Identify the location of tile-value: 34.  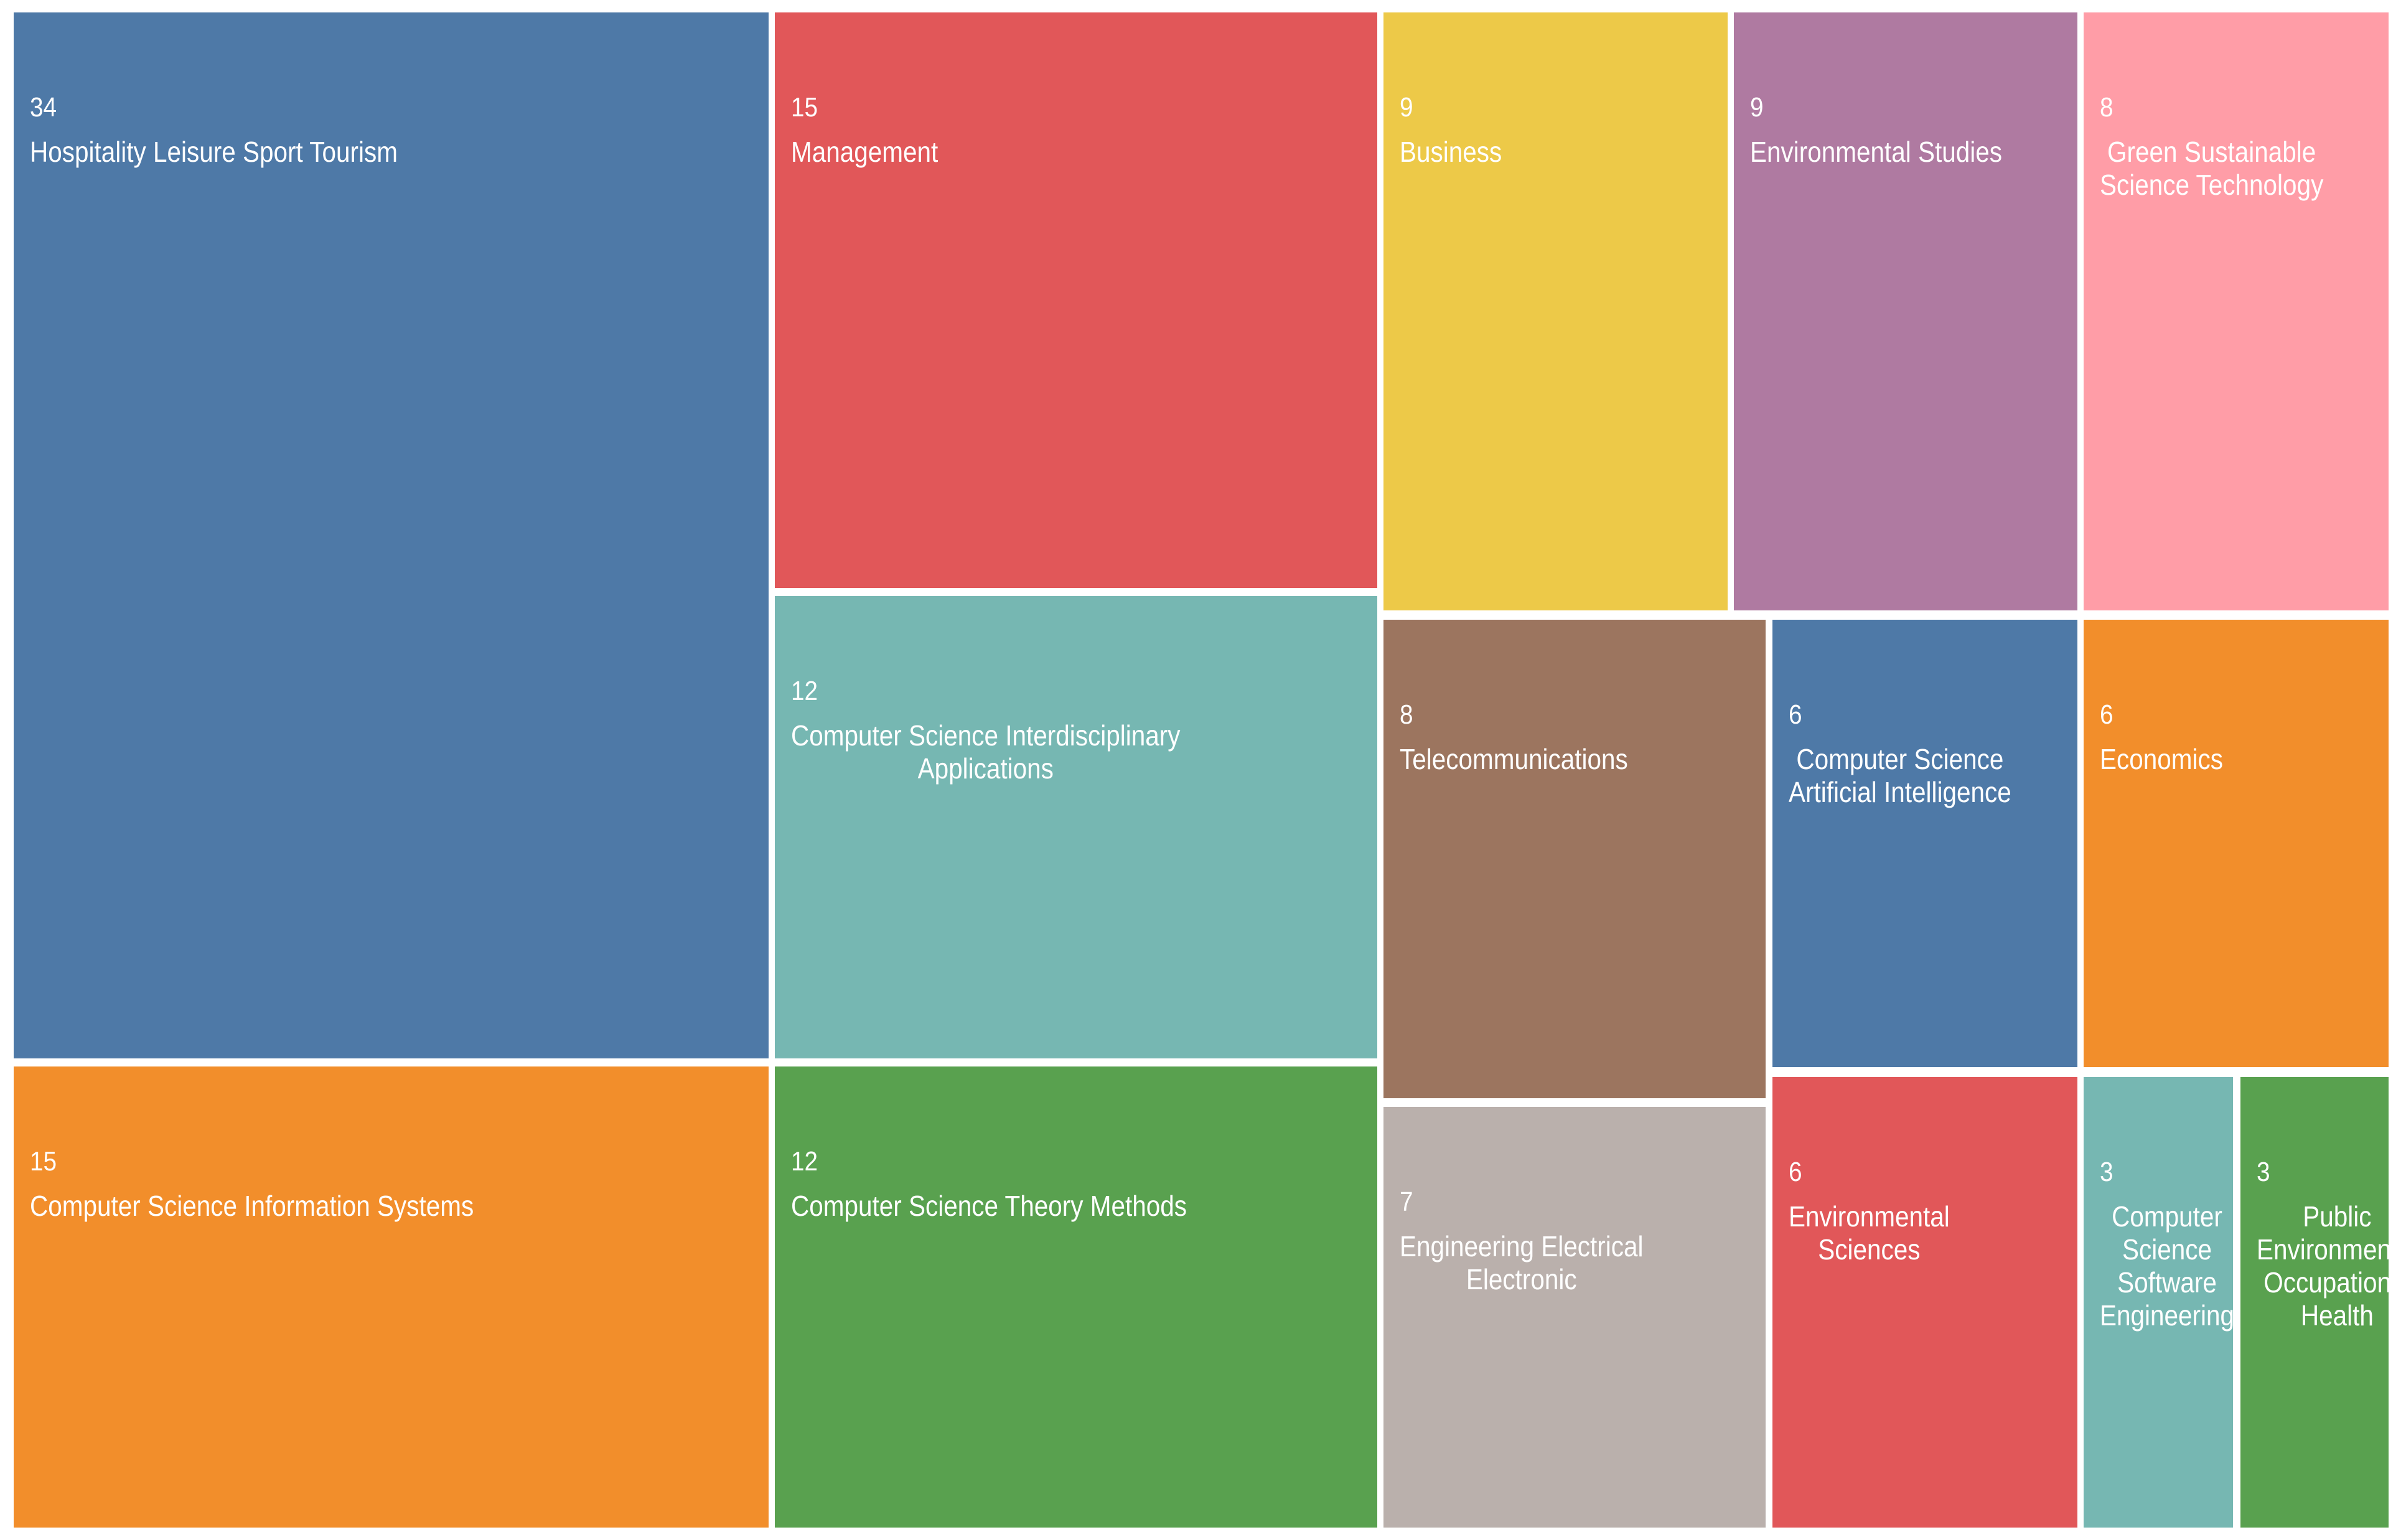
(43, 107).